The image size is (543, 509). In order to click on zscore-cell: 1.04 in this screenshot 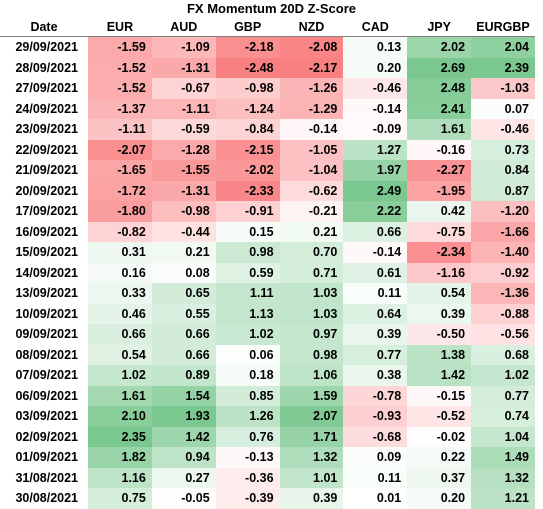, I will do `click(503, 436)`.